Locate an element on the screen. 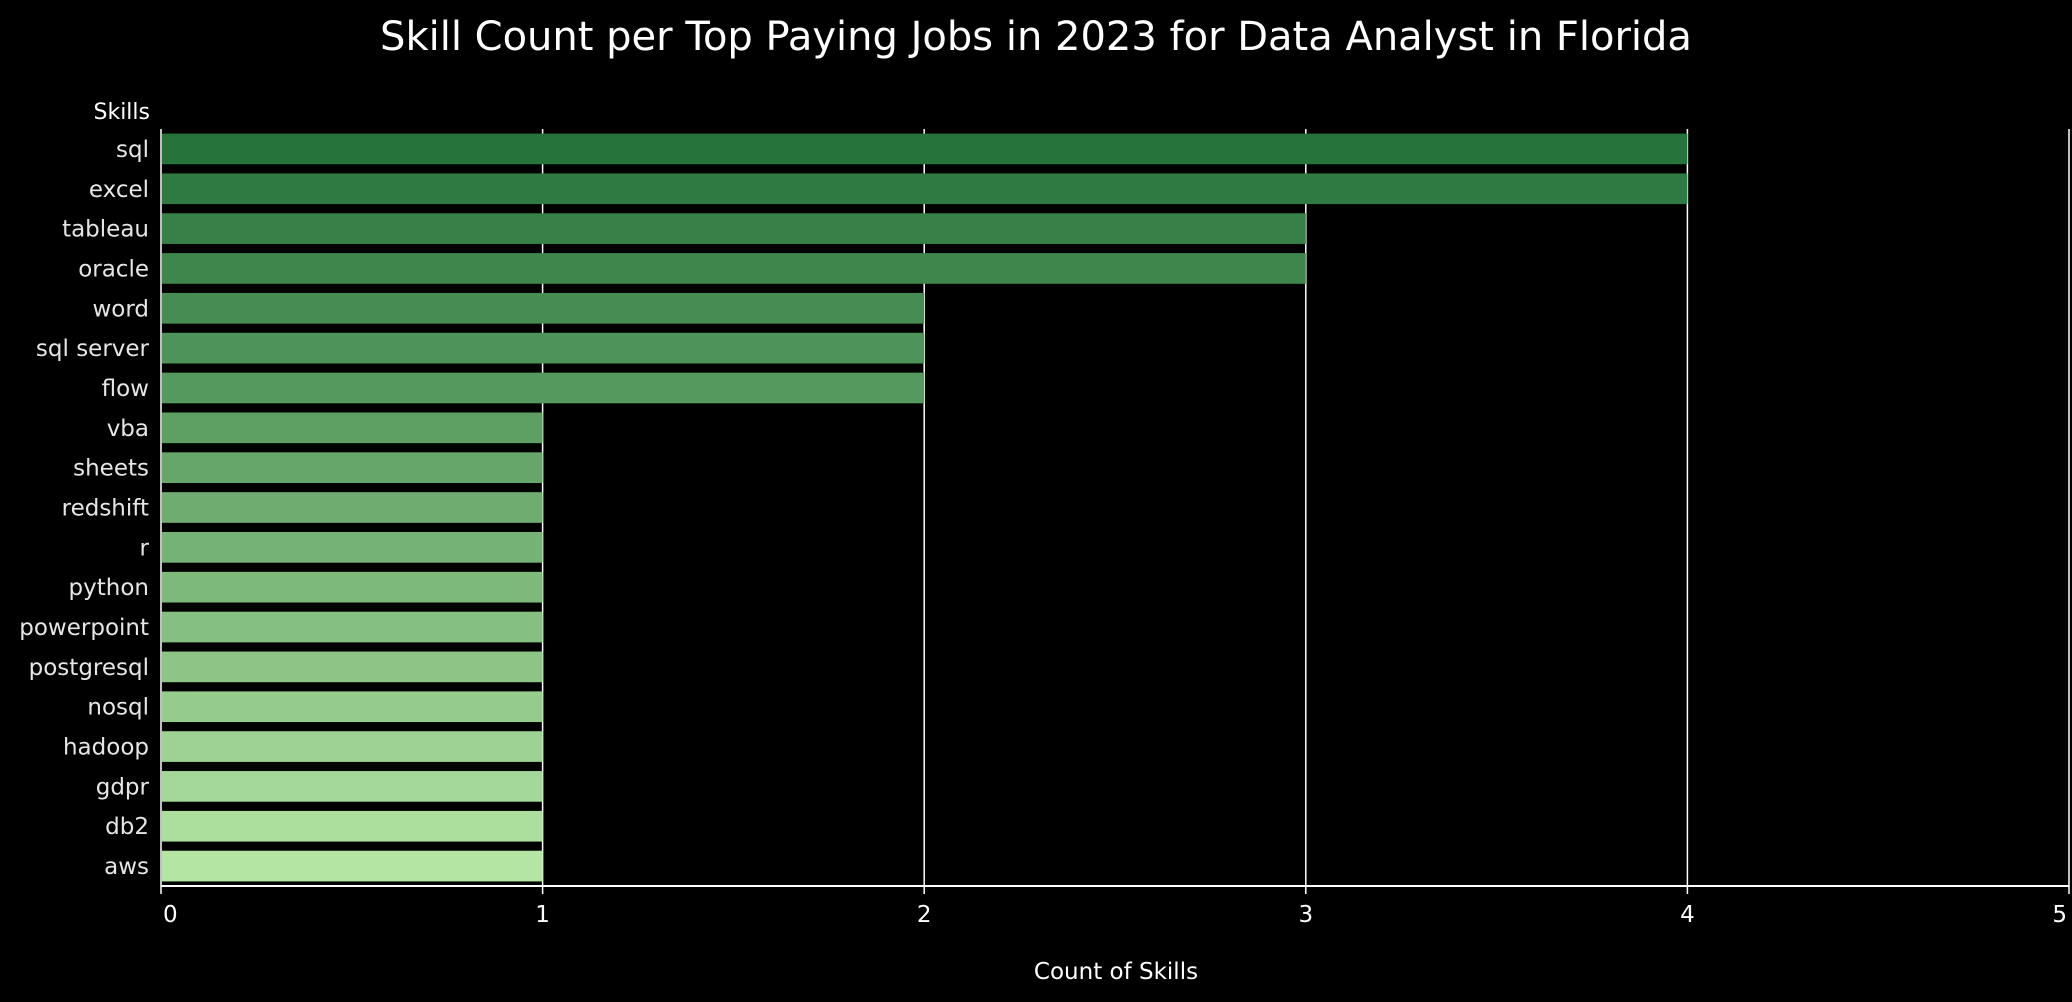 The height and width of the screenshot is (1002, 2072). bar-postgresql is located at coordinates (352, 667).